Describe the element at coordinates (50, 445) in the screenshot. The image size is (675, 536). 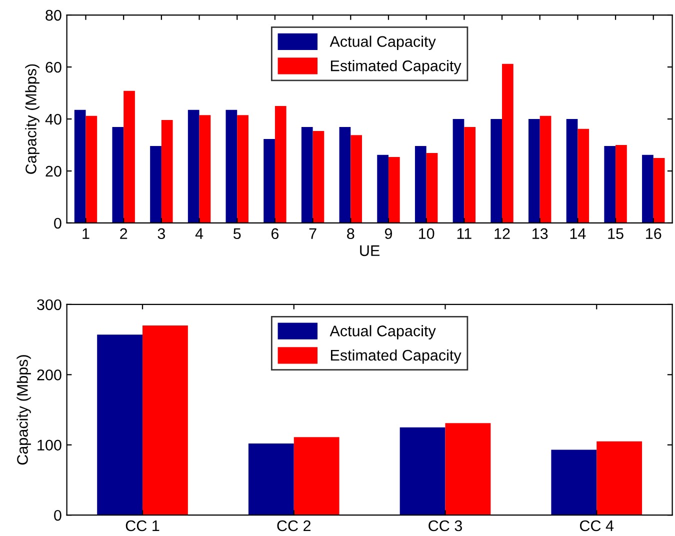
I see `y-tick-label: 100` at that location.